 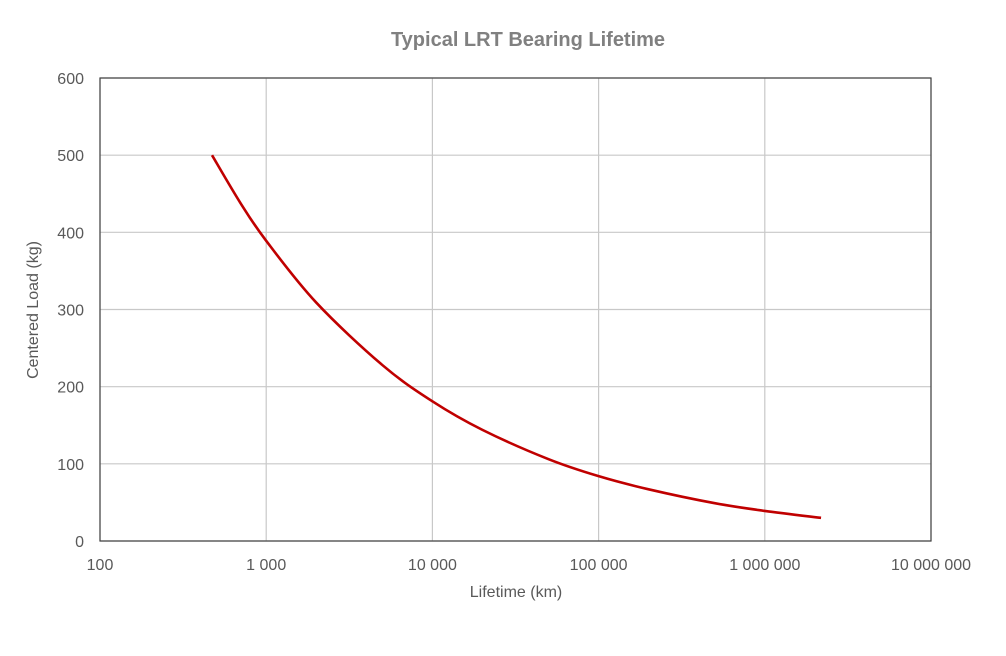 I want to click on x-axis-ticks: 100 1 000 10 000 100 000 1 000 000 10 000 000, so click(x=529, y=565).